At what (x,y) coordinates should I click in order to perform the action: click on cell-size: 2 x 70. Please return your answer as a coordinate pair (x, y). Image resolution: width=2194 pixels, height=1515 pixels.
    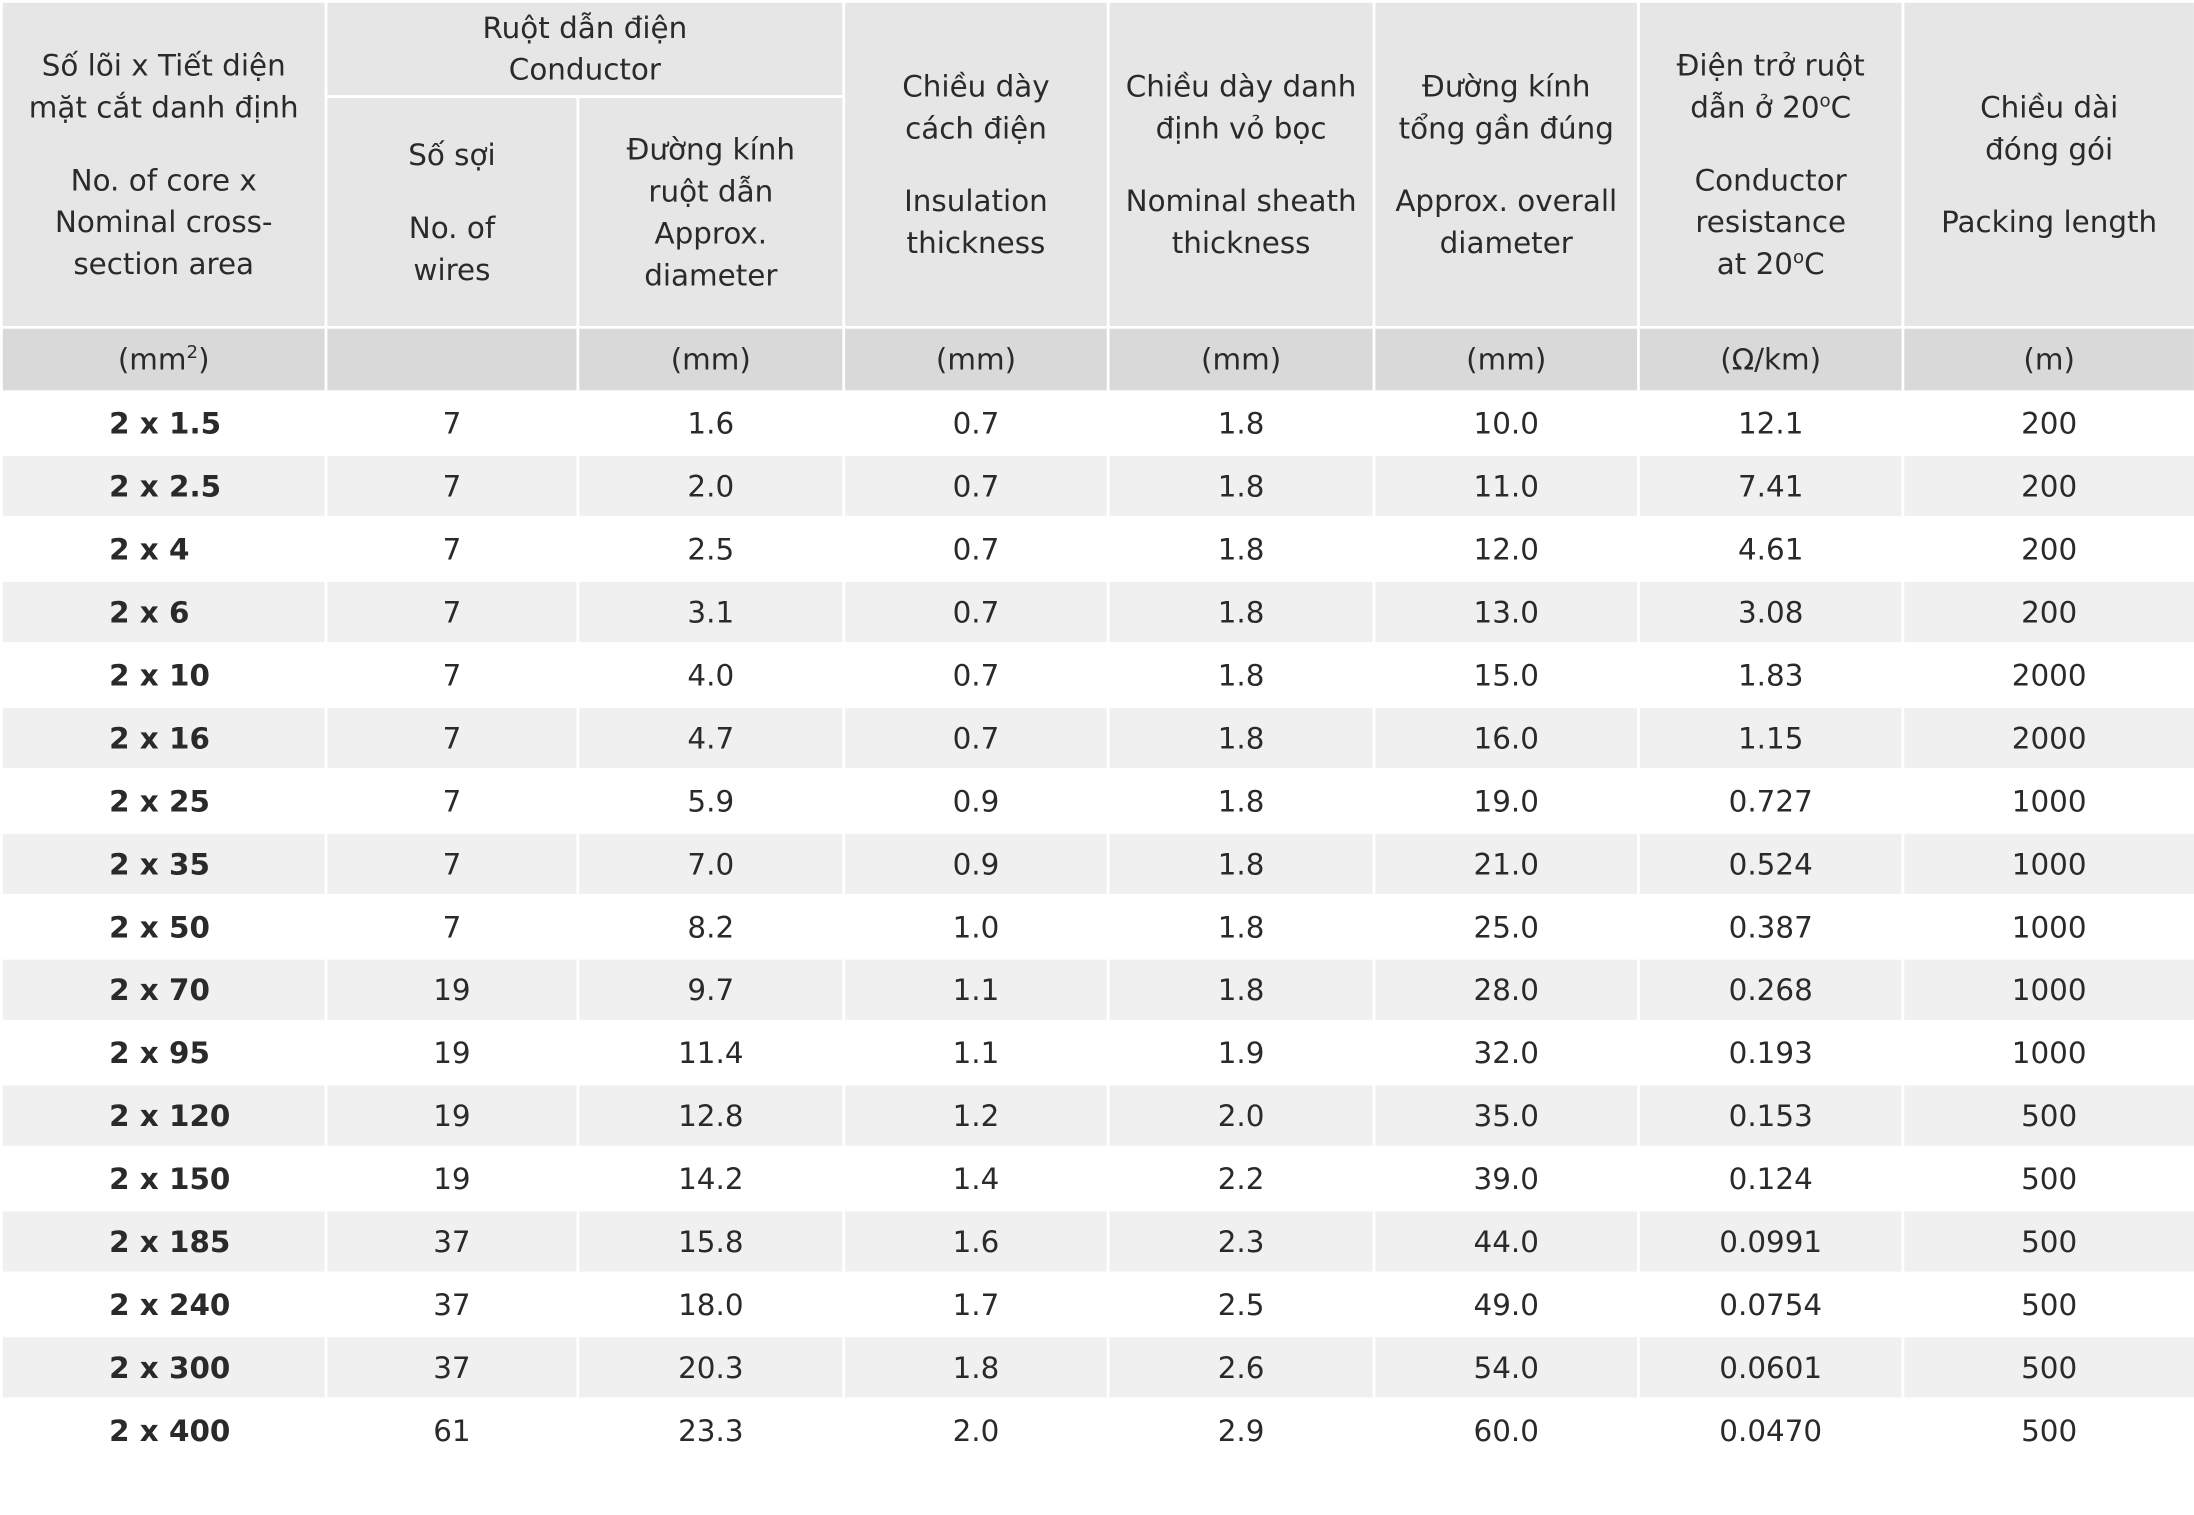
    Looking at the image, I should click on (164, 989).